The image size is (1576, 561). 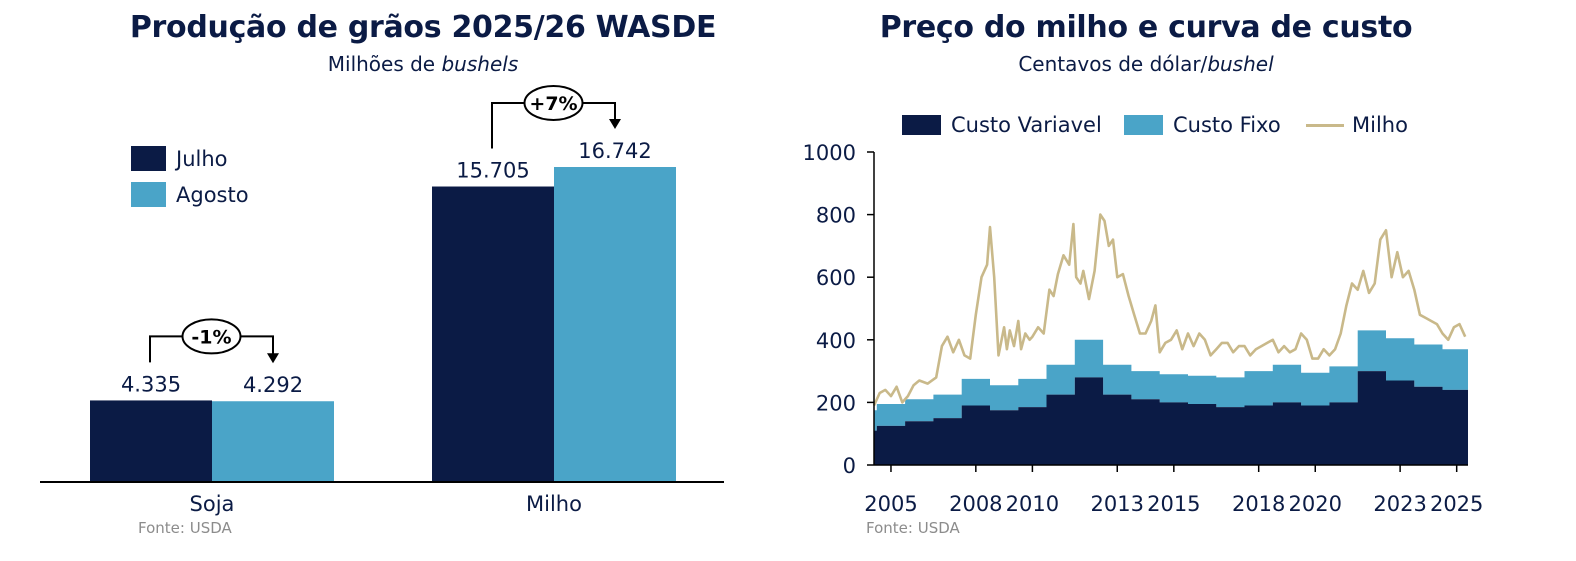 What do you see at coordinates (1143, 125) in the screenshot?
I see `legend-swatch-custo-fixo` at bounding box center [1143, 125].